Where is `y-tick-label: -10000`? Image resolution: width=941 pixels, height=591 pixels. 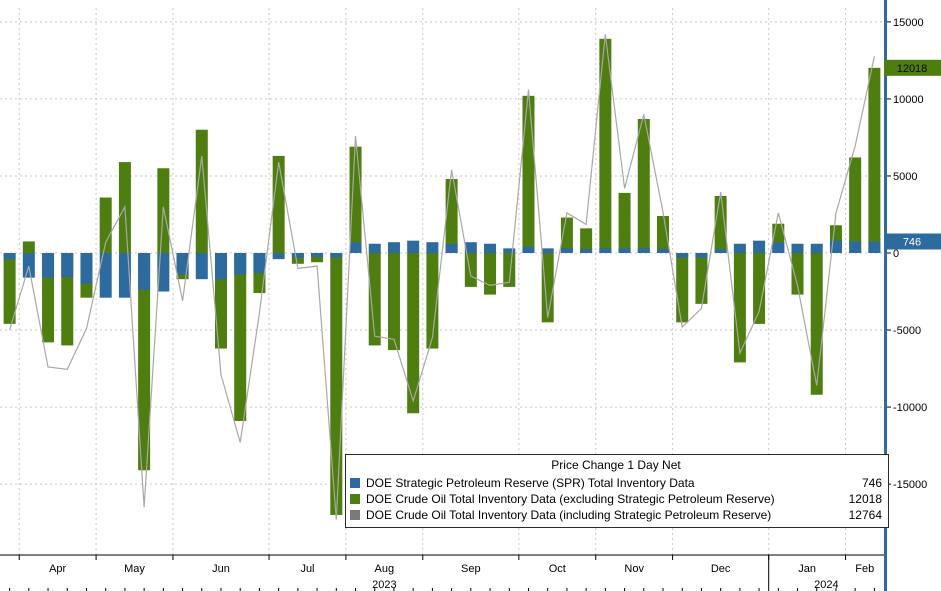 y-tick-label: -10000 is located at coordinates (910, 408).